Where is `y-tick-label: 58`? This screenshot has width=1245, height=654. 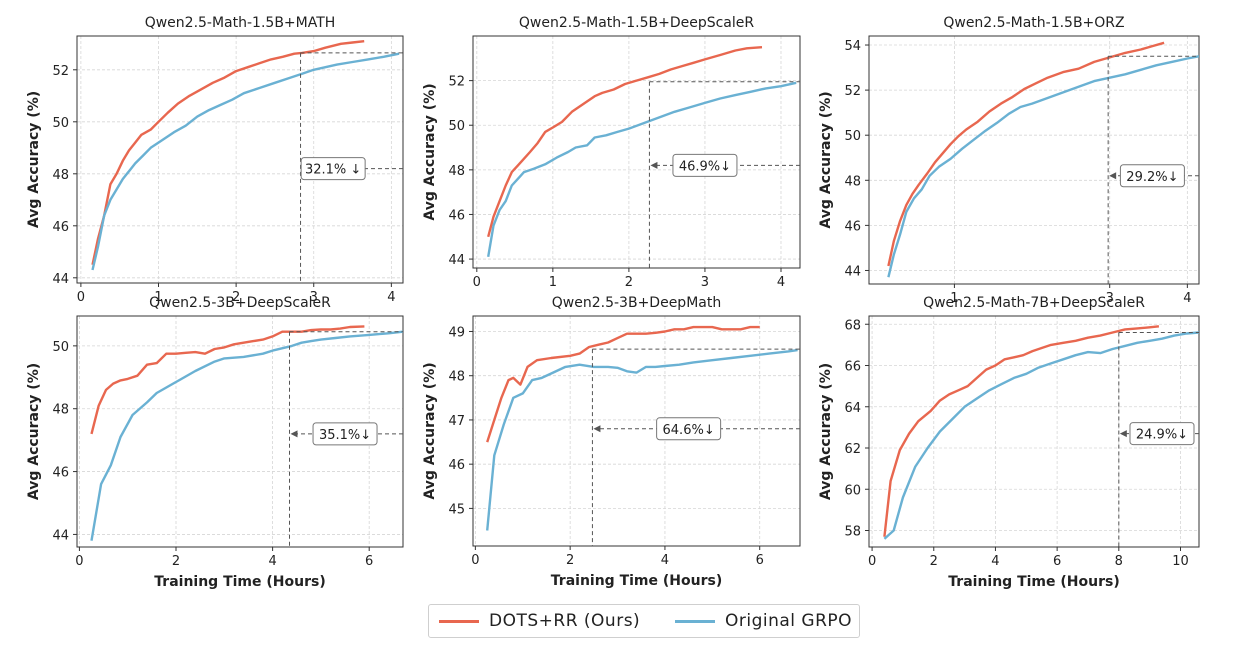 y-tick-label: 58 is located at coordinates (852, 532).